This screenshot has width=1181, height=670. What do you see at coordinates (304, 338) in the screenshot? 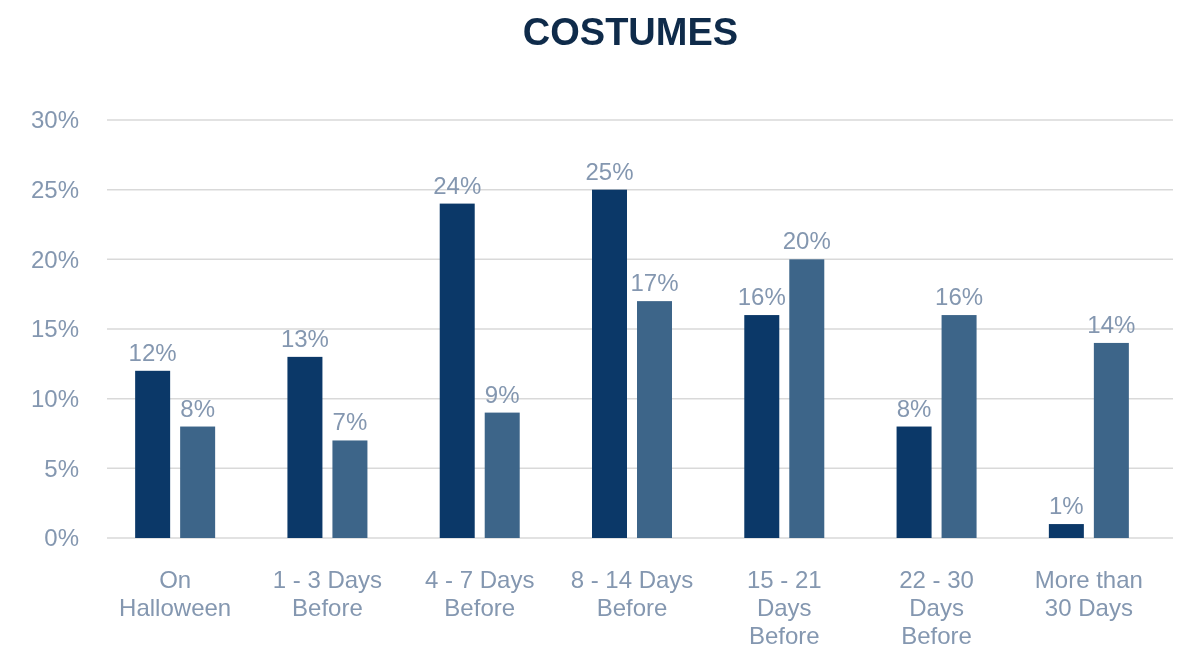
I see `data-label: 13%` at bounding box center [304, 338].